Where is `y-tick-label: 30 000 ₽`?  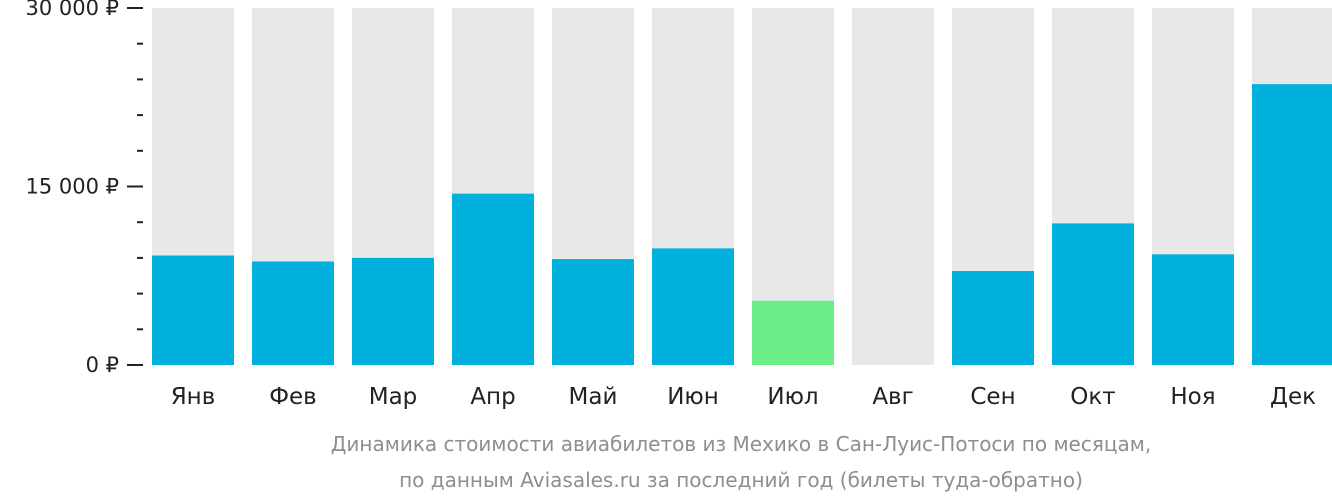 y-tick-label: 30 000 ₽ is located at coordinates (72, 10).